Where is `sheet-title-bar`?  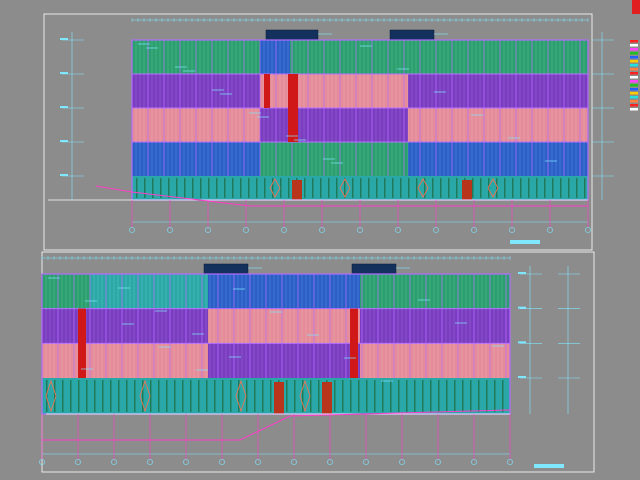 sheet-title-bar is located at coordinates (525, 242).